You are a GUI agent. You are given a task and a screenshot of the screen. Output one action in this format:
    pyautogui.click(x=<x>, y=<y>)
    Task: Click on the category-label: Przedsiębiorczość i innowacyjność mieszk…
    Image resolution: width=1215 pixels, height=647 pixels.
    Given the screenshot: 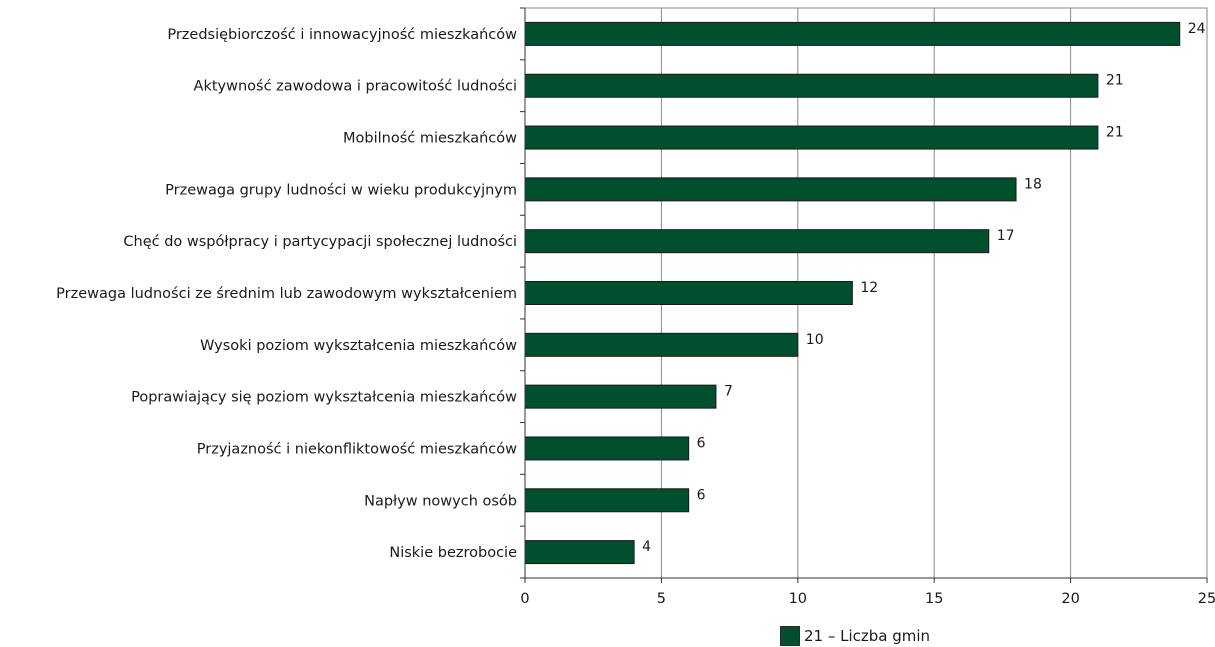 What is the action you would take?
    pyautogui.click(x=342, y=35)
    